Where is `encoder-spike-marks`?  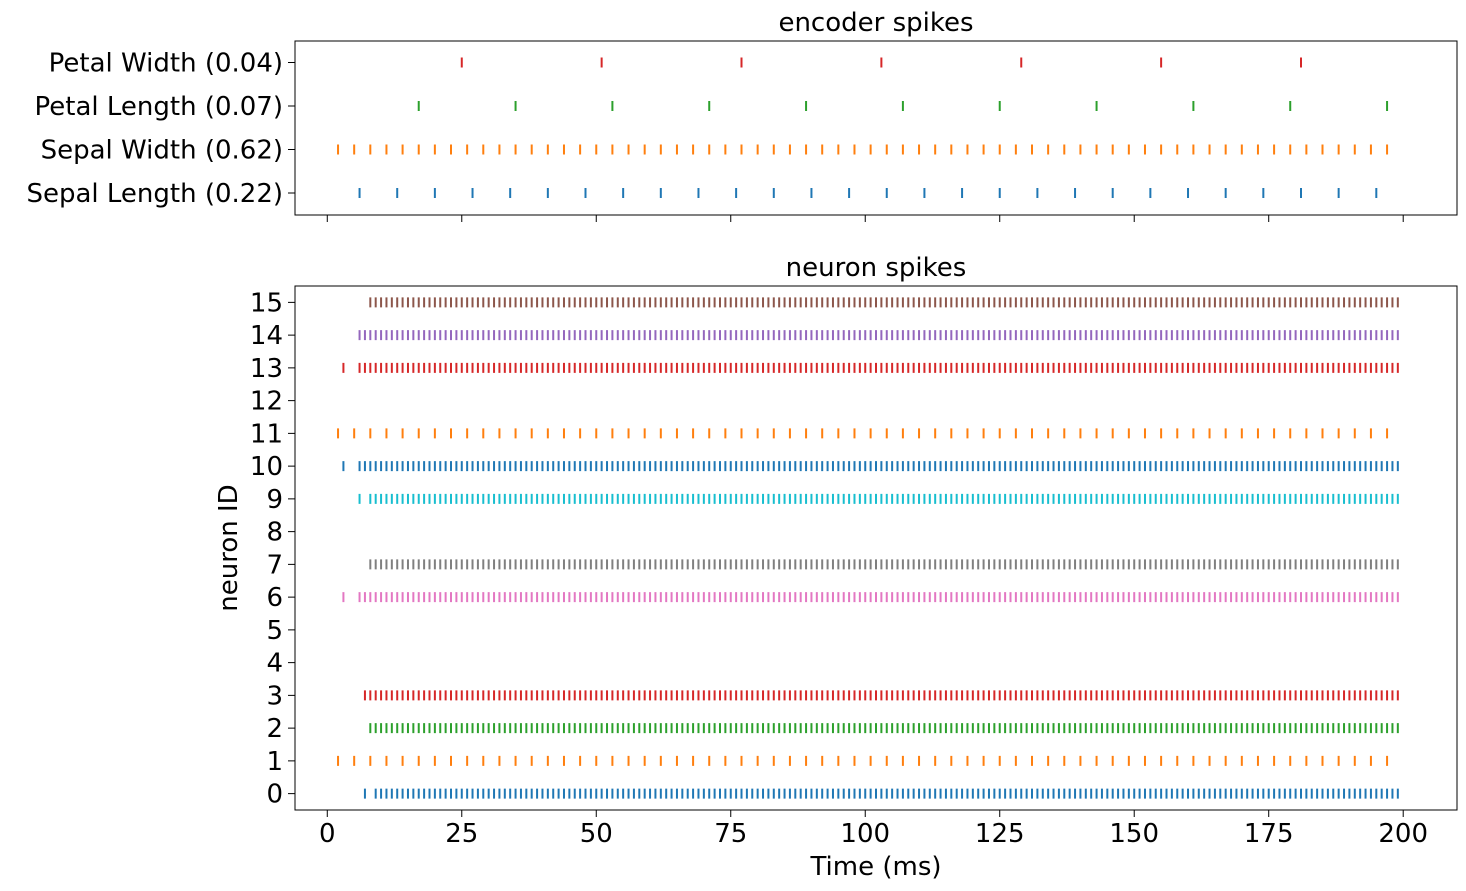
encoder-spike-marks is located at coordinates (863, 127).